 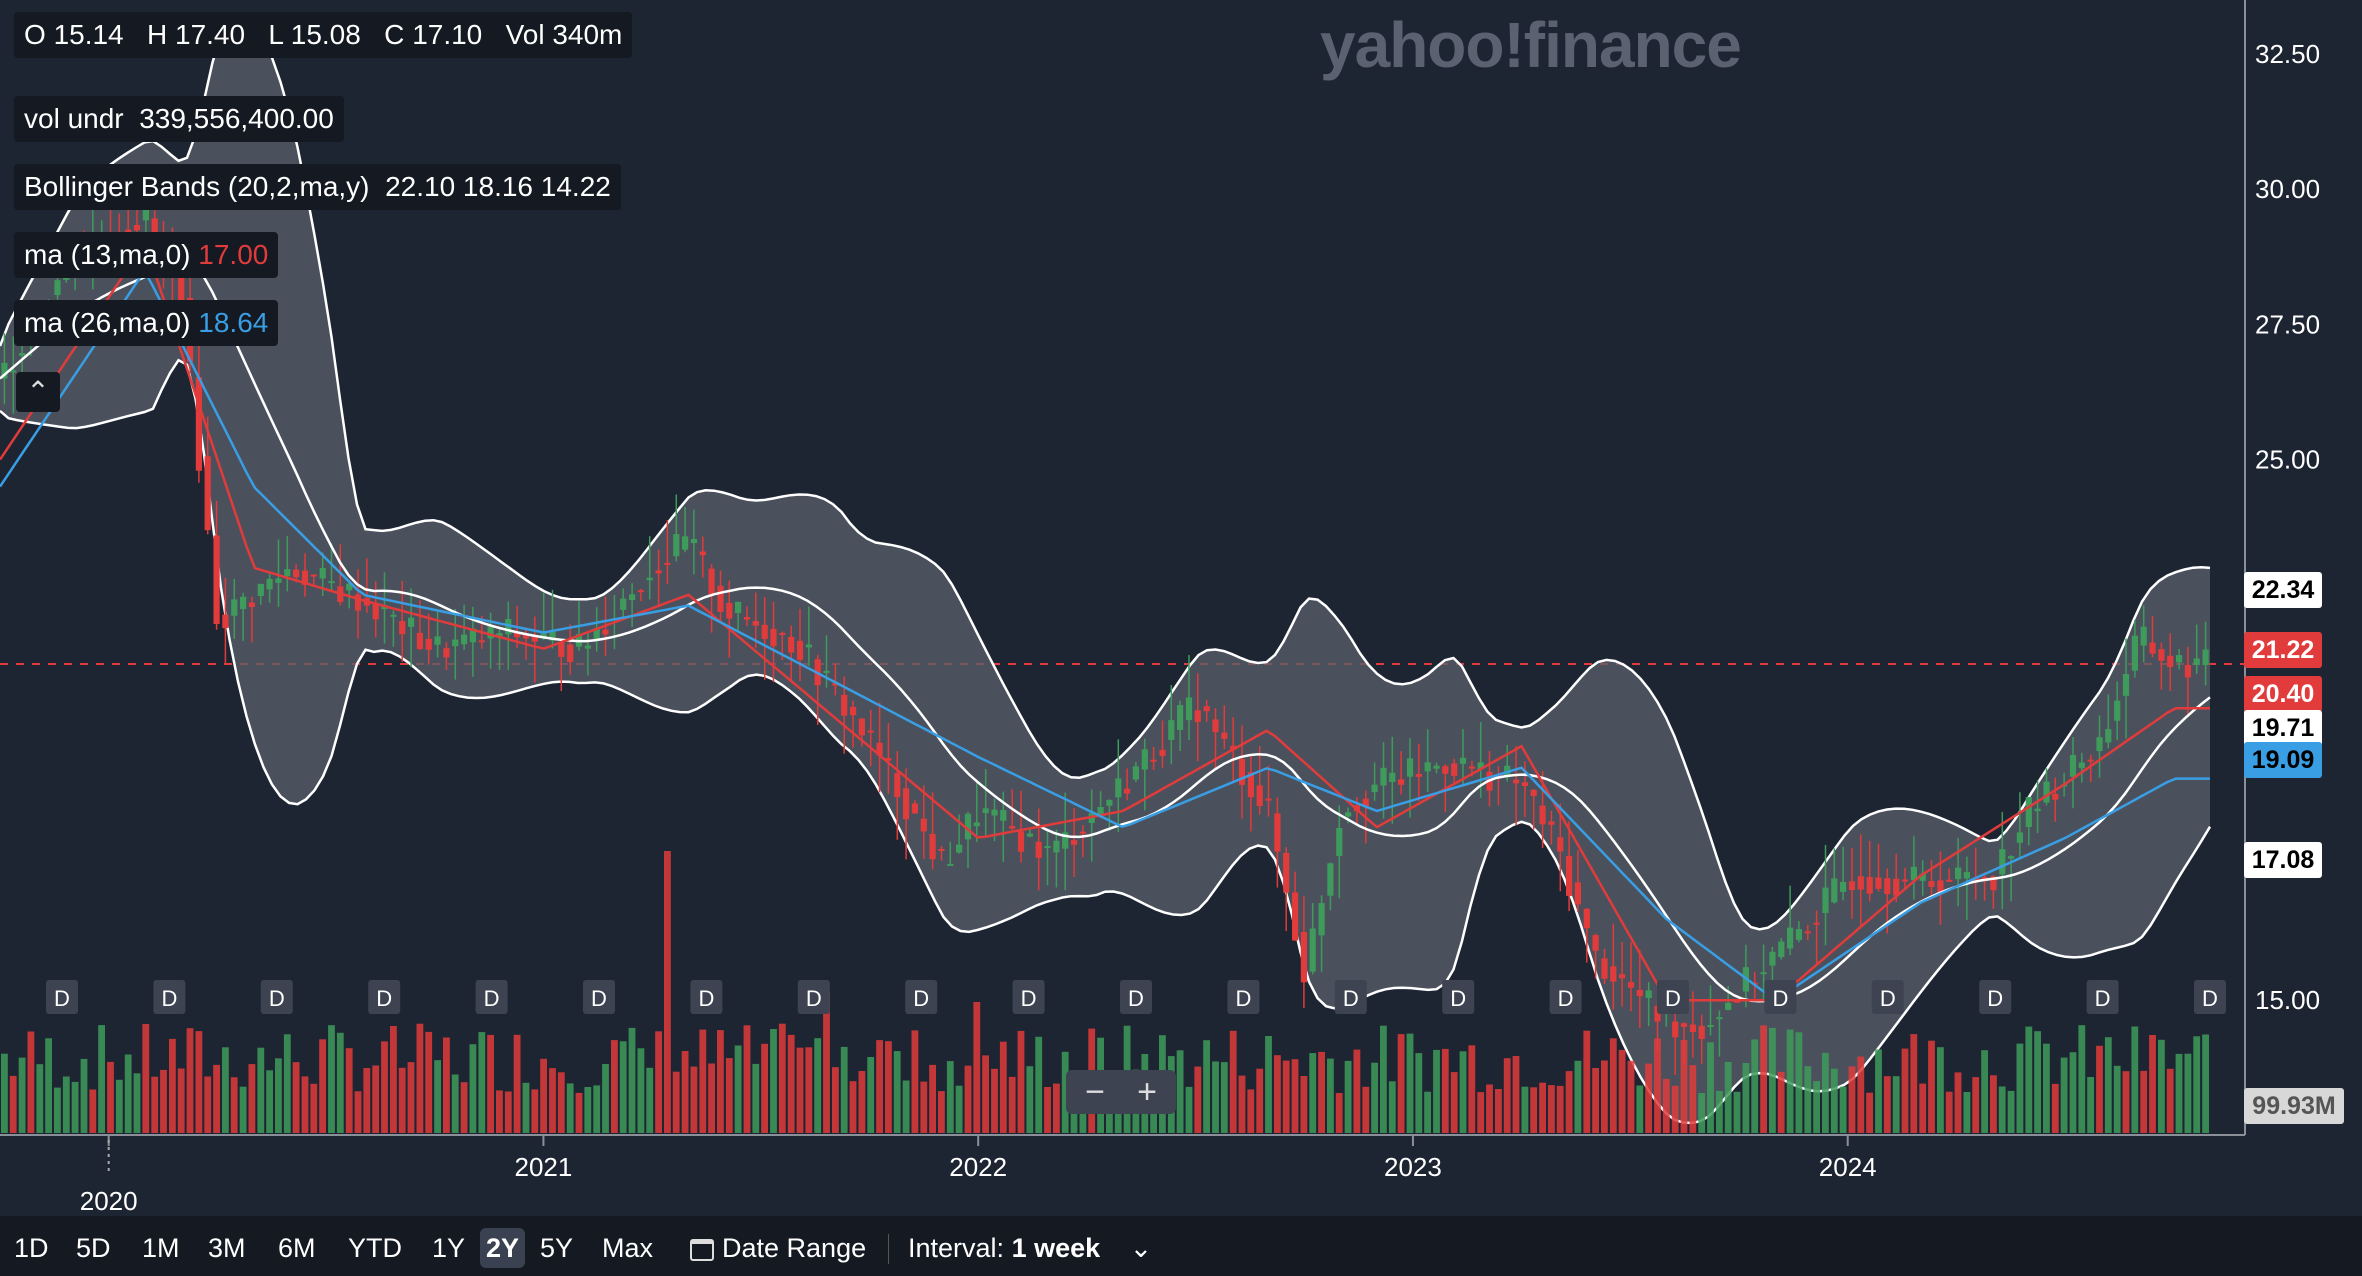 I want to click on timeframe-1d: 1D, so click(x=31, y=1248).